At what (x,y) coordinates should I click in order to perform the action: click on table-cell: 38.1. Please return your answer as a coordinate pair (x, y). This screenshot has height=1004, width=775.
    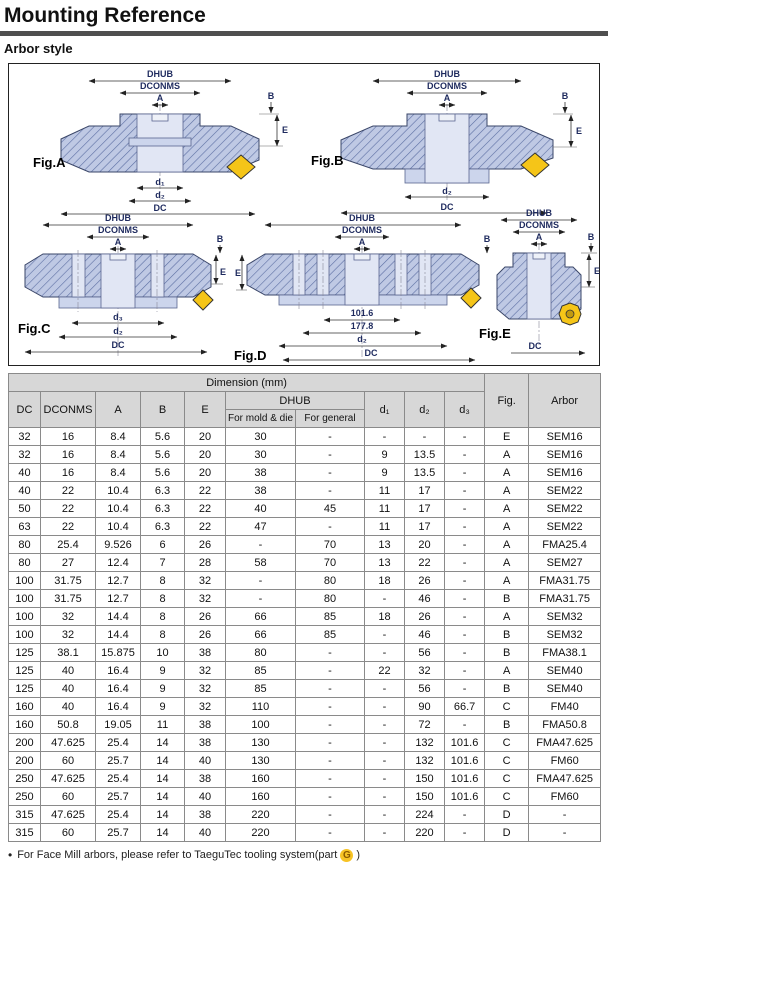
    Looking at the image, I should click on (68, 652).